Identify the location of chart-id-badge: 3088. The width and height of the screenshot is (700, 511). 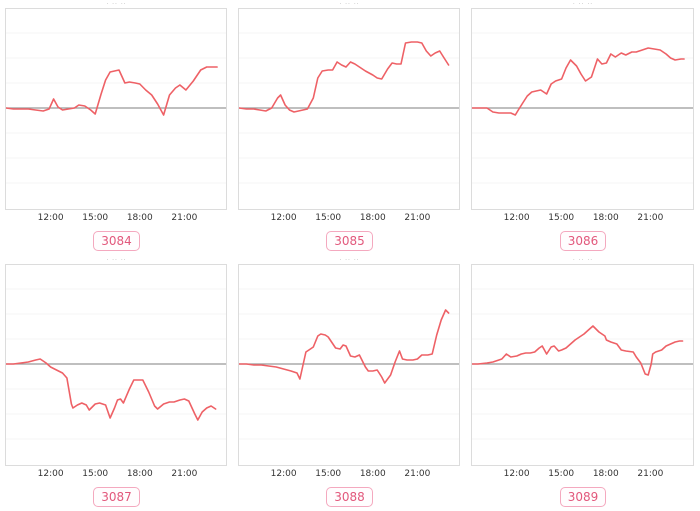
(349, 497).